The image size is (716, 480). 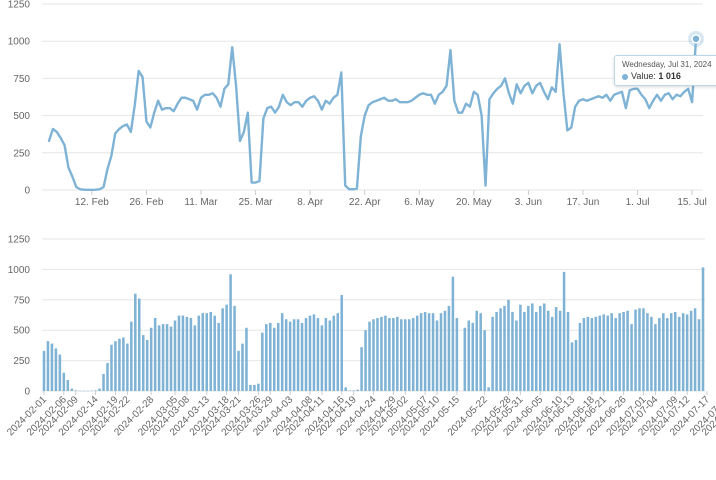 What do you see at coordinates (21, 361) in the screenshot?
I see `bar-y-tick-label: 250` at bounding box center [21, 361].